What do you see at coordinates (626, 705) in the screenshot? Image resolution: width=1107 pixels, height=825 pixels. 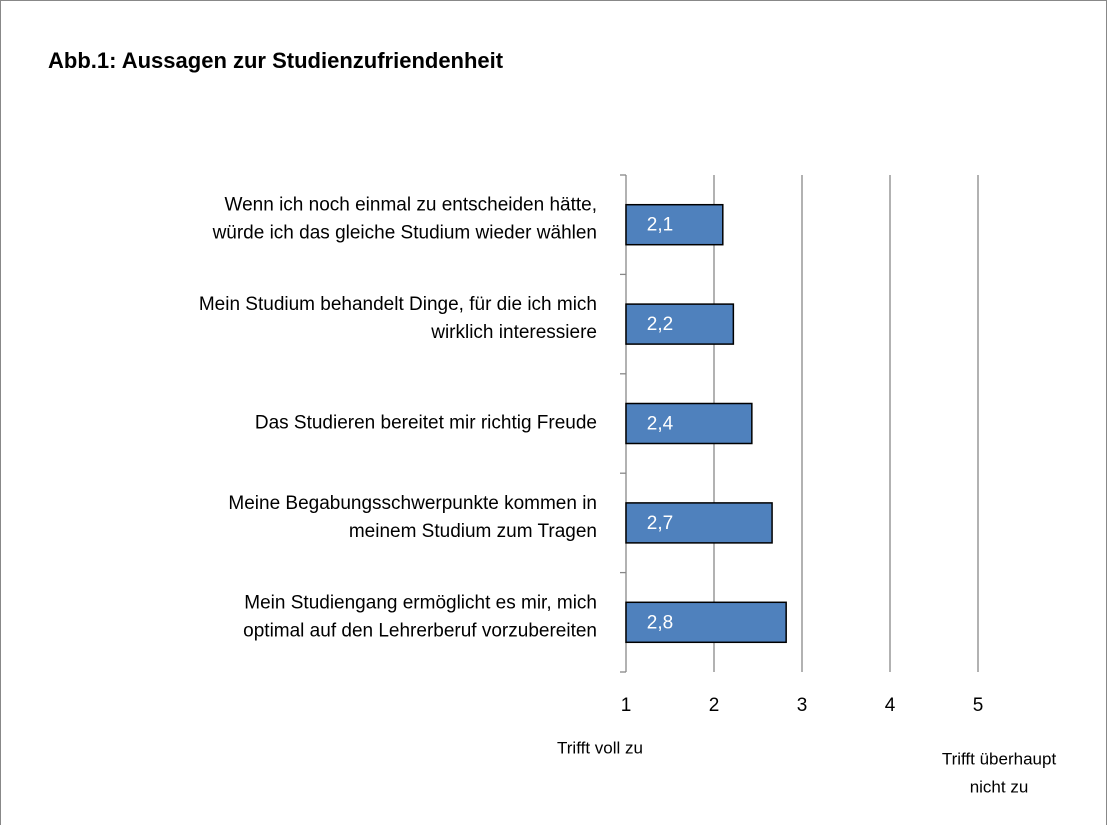 I see `x-tick-label: 1` at bounding box center [626, 705].